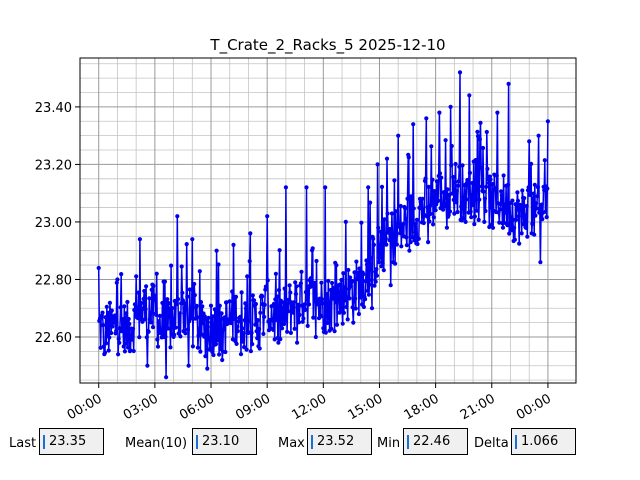  I want to click on y-tick-label: 23.20, so click(53, 165).